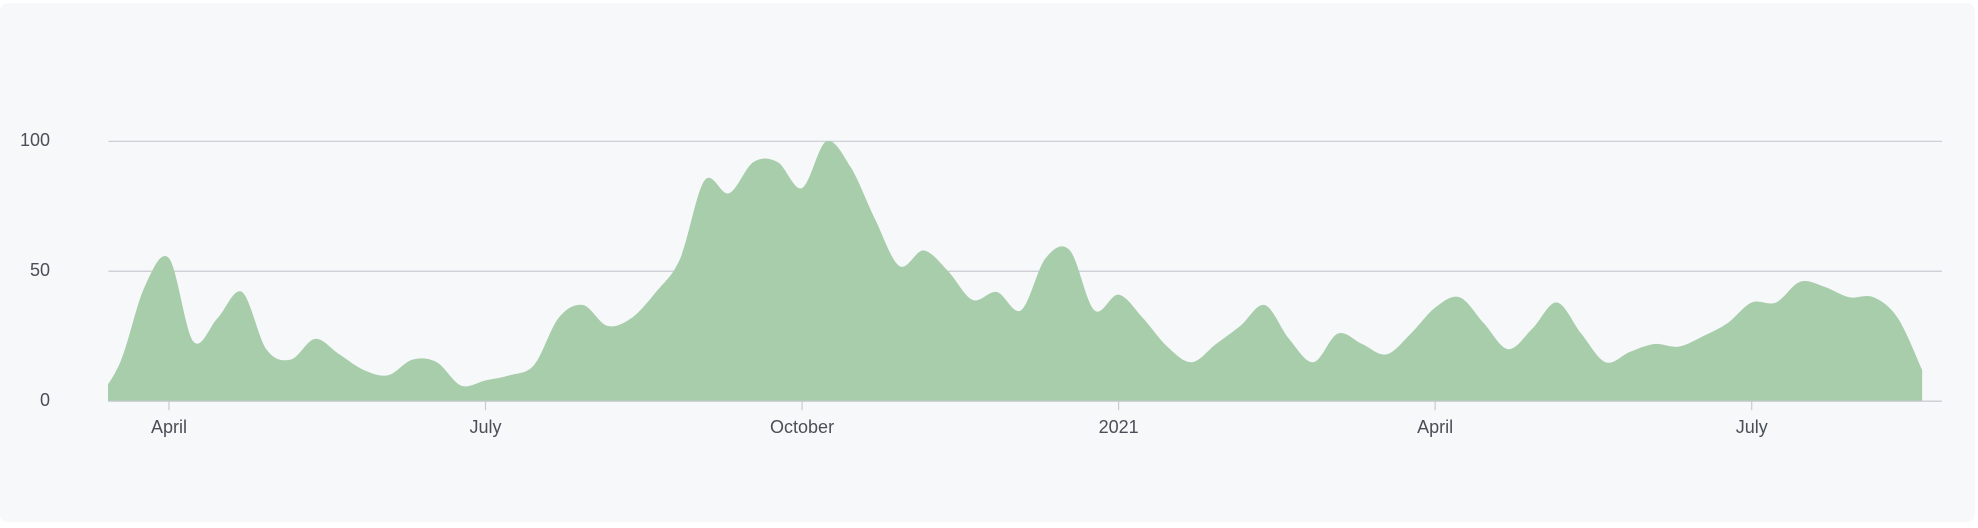 The image size is (1978, 528). What do you see at coordinates (802, 427) in the screenshot?
I see `x-tick-label: October` at bounding box center [802, 427].